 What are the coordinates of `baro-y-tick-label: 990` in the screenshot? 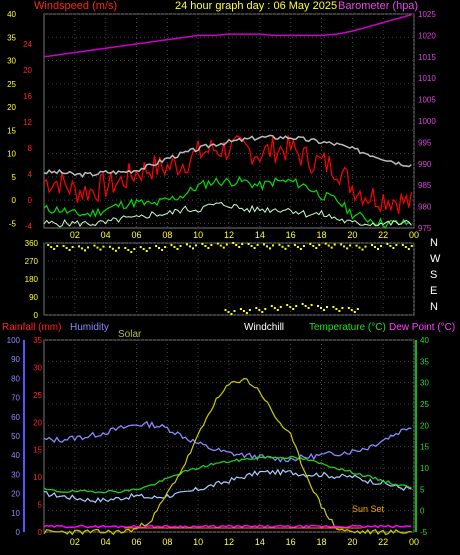 It's located at (425, 164).